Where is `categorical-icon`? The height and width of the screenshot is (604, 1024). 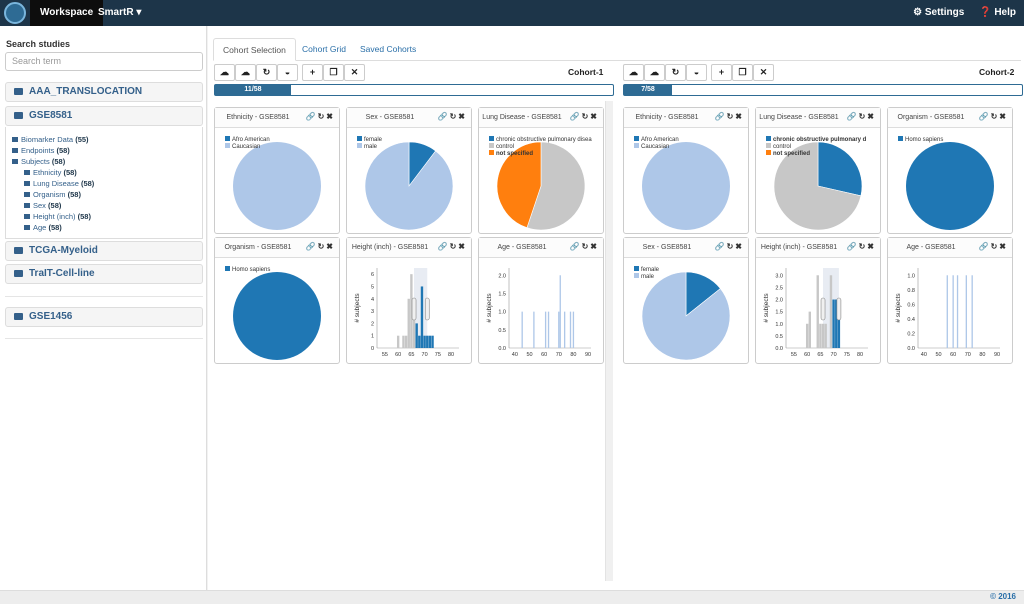
categorical-icon is located at coordinates (27, 194).